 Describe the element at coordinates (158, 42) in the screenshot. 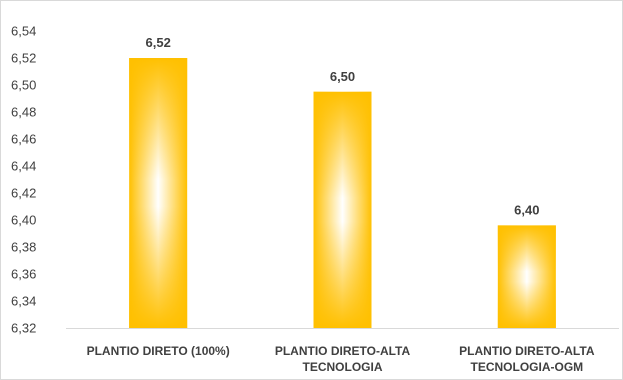

I see `data-label: 6,52` at that location.